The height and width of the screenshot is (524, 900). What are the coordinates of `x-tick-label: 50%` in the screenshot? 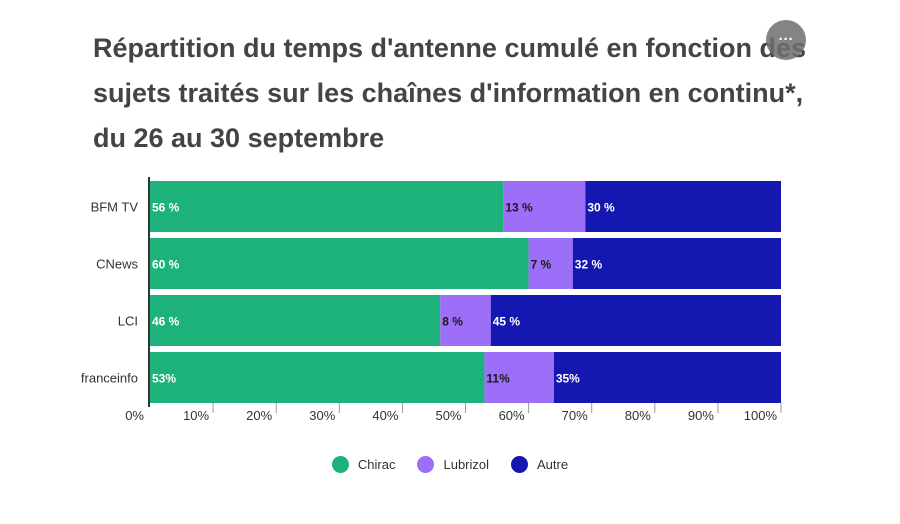 It's located at (448, 415).